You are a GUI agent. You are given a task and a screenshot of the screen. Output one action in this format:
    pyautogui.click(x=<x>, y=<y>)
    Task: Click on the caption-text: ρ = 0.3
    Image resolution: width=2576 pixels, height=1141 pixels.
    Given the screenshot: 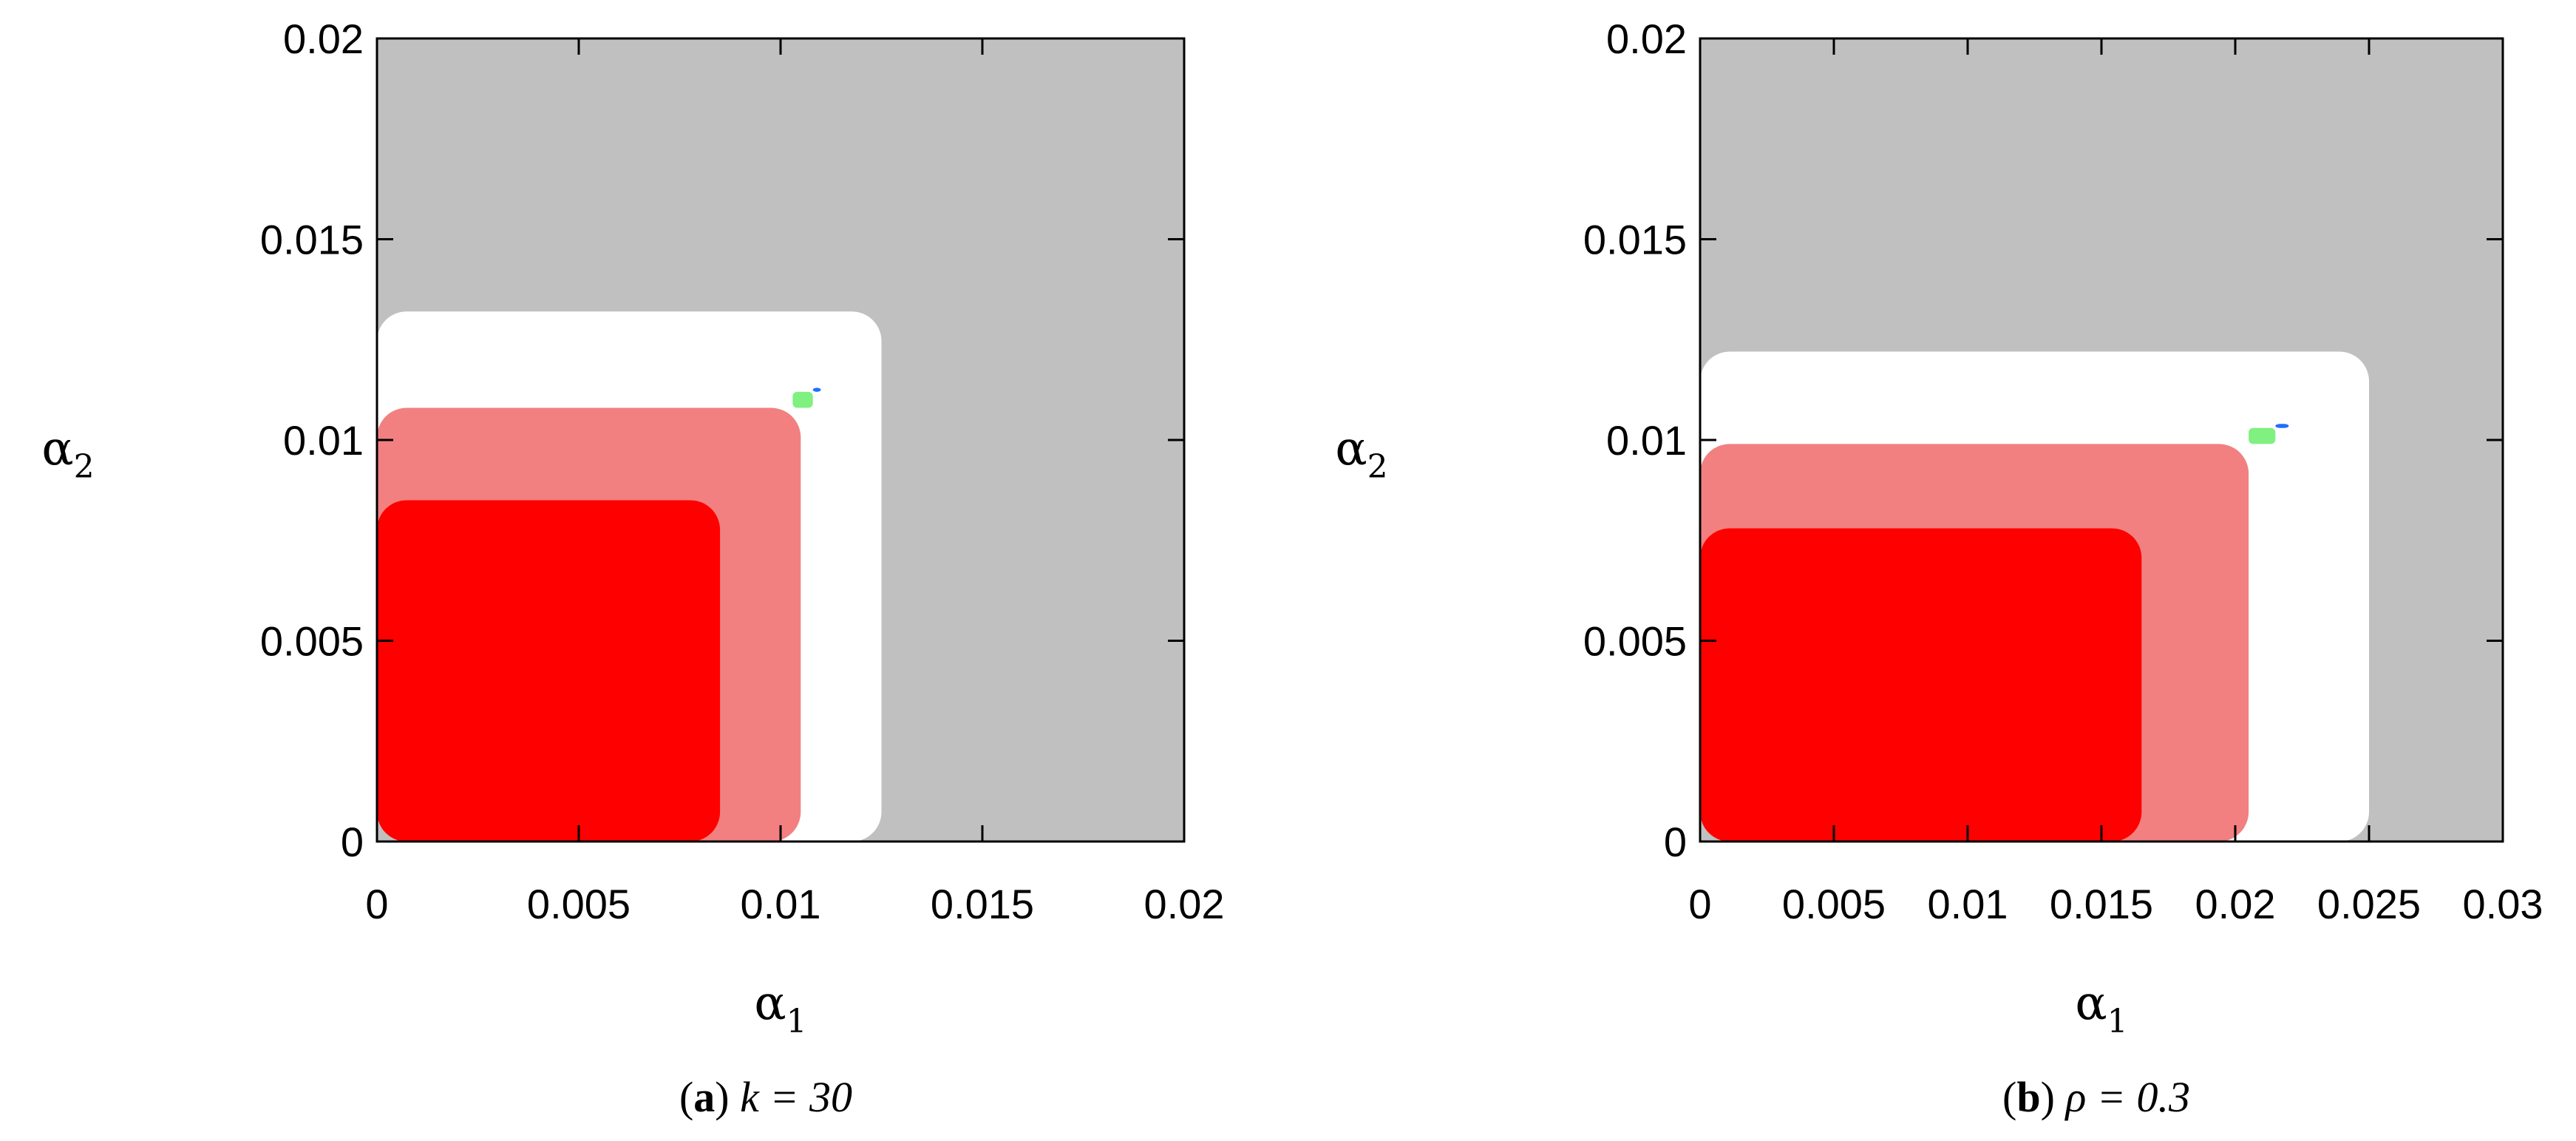 What is the action you would take?
    pyautogui.click(x=2126, y=1097)
    